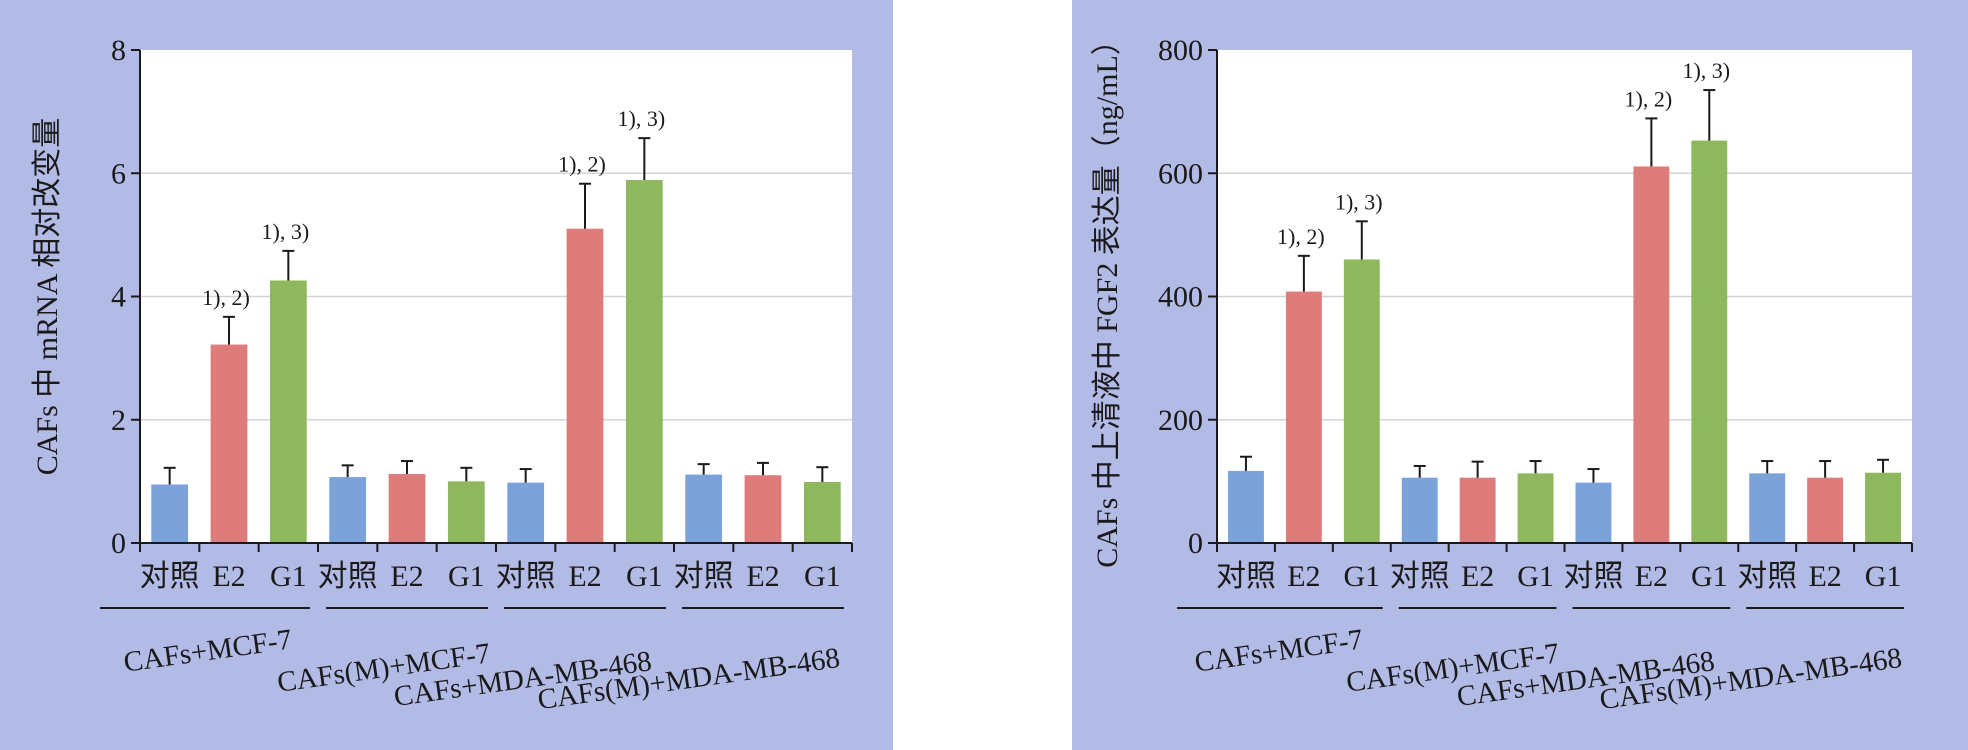 Image resolution: width=1968 pixels, height=750 pixels. What do you see at coordinates (118, 50) in the screenshot?
I see `y-tick-label: 8` at bounding box center [118, 50].